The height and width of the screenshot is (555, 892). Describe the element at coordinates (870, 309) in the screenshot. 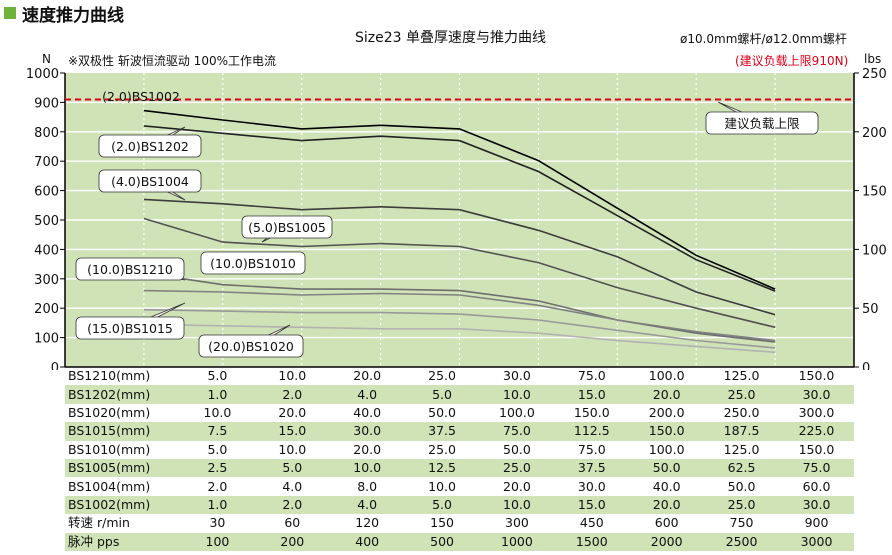

I see `y2-tick-label: 50` at that location.